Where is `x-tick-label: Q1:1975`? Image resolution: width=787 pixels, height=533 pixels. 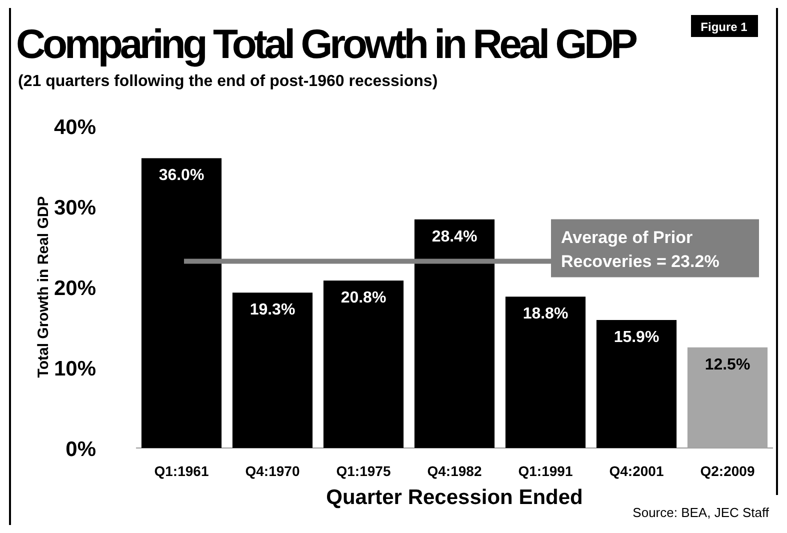
x-tick-label: Q1:1975 is located at coordinates (363, 471).